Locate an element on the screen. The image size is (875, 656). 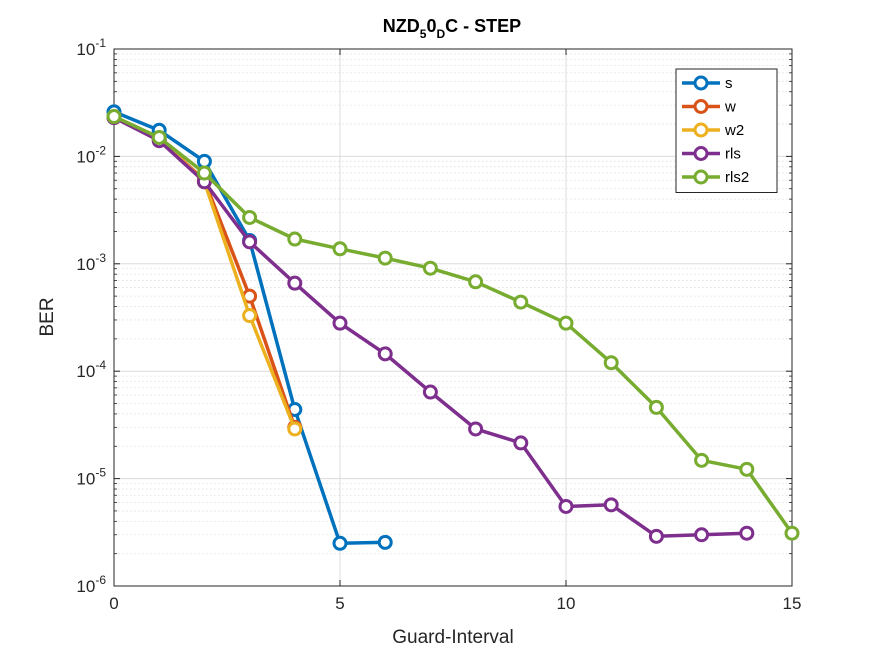
y-tick-label: 10⁻⁶ is located at coordinates (91, 584).